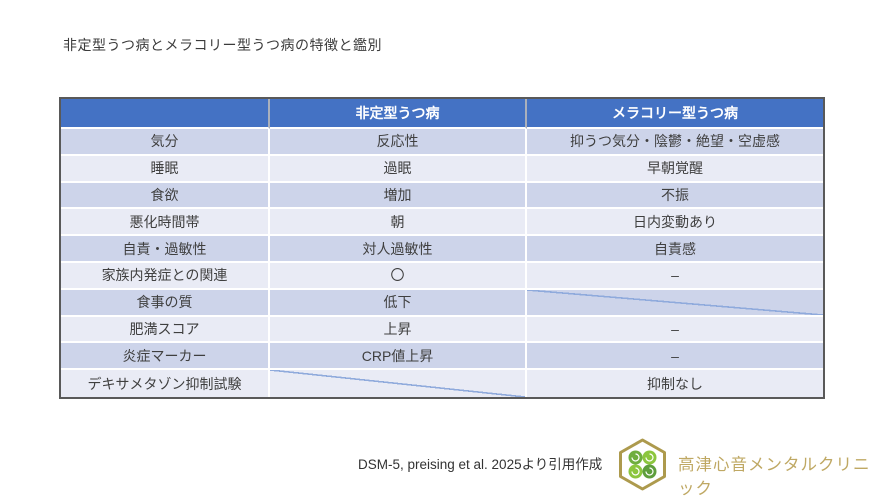 The height and width of the screenshot is (498, 886). What do you see at coordinates (398, 142) in the screenshot?
I see `atypical-value-cell: 反応性` at bounding box center [398, 142].